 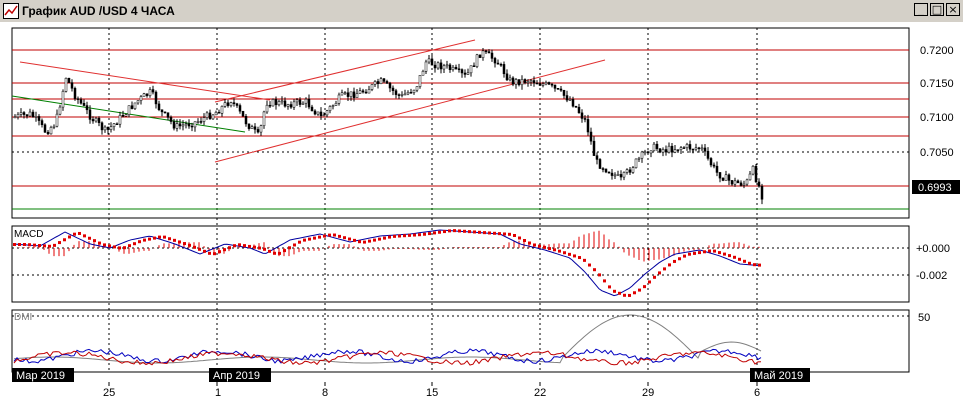 I want to click on day-label-22: 22, so click(x=540, y=393).